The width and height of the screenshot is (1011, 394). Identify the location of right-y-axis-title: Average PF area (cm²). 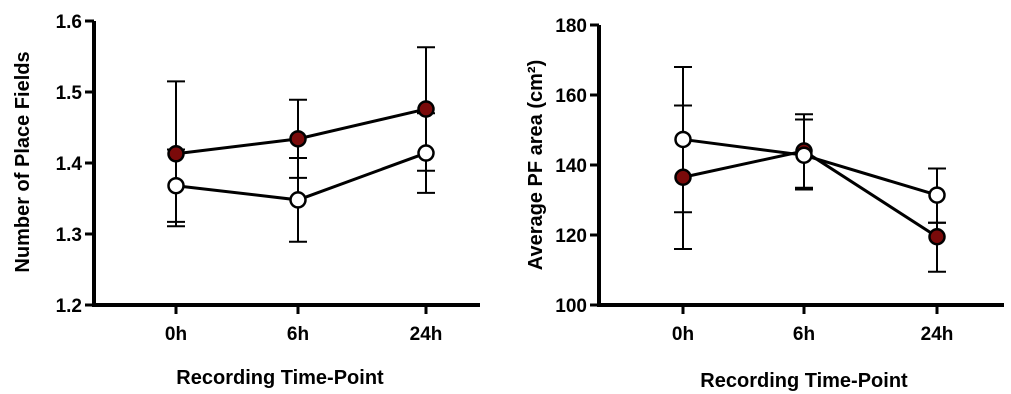
(536, 165).